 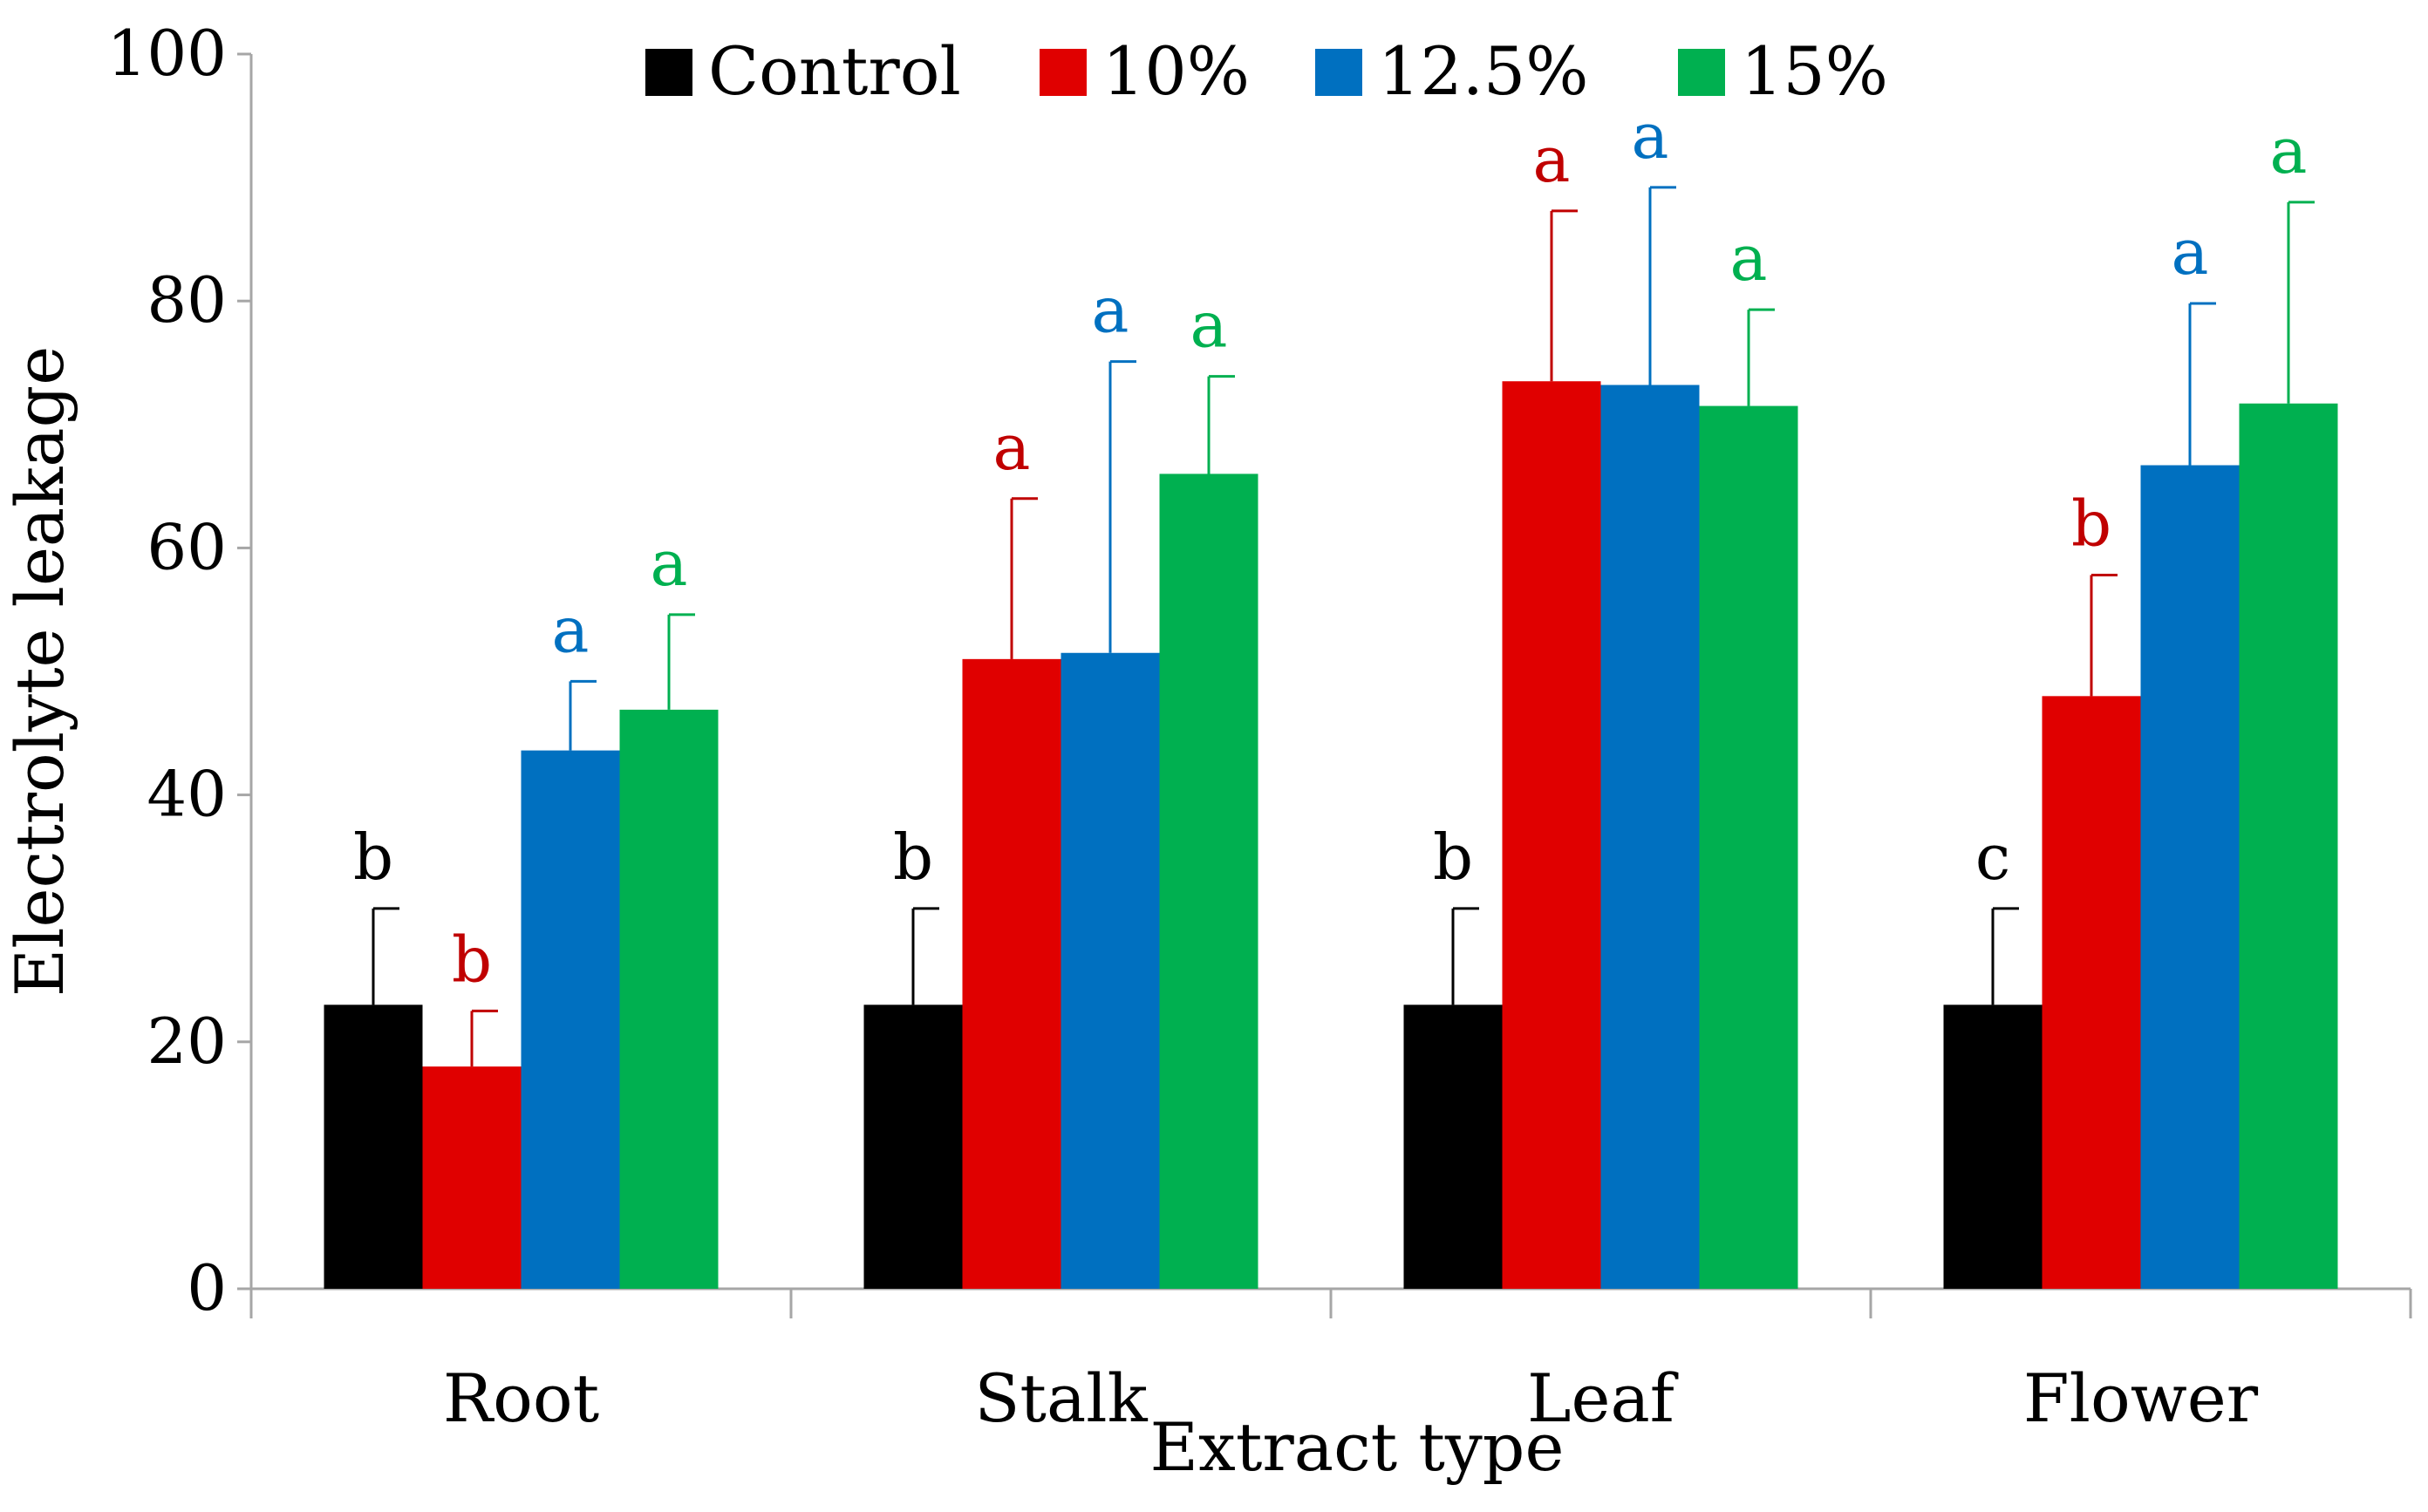 What do you see at coordinates (669, 563) in the screenshot?
I see `sig-letter-root-series-3: a` at bounding box center [669, 563].